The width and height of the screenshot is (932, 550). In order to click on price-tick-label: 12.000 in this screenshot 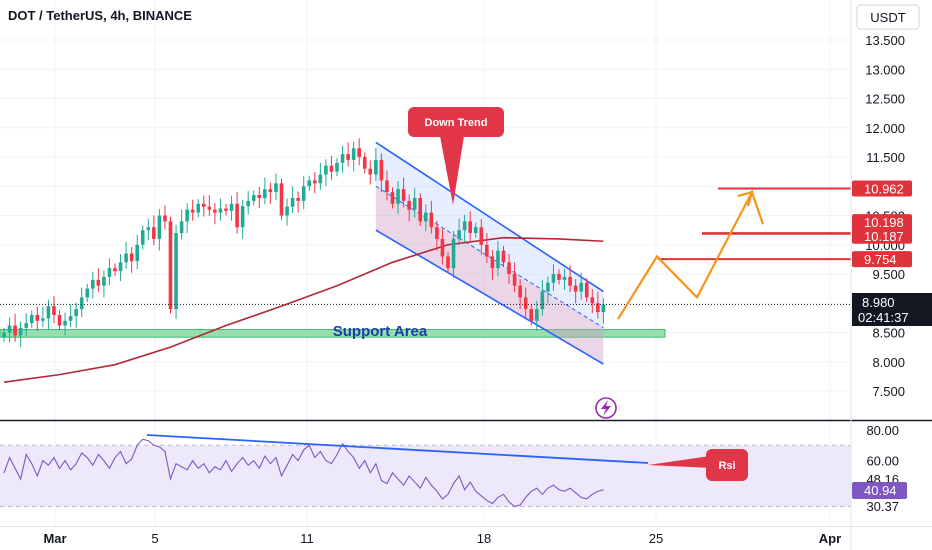, I will do `click(885, 128)`.